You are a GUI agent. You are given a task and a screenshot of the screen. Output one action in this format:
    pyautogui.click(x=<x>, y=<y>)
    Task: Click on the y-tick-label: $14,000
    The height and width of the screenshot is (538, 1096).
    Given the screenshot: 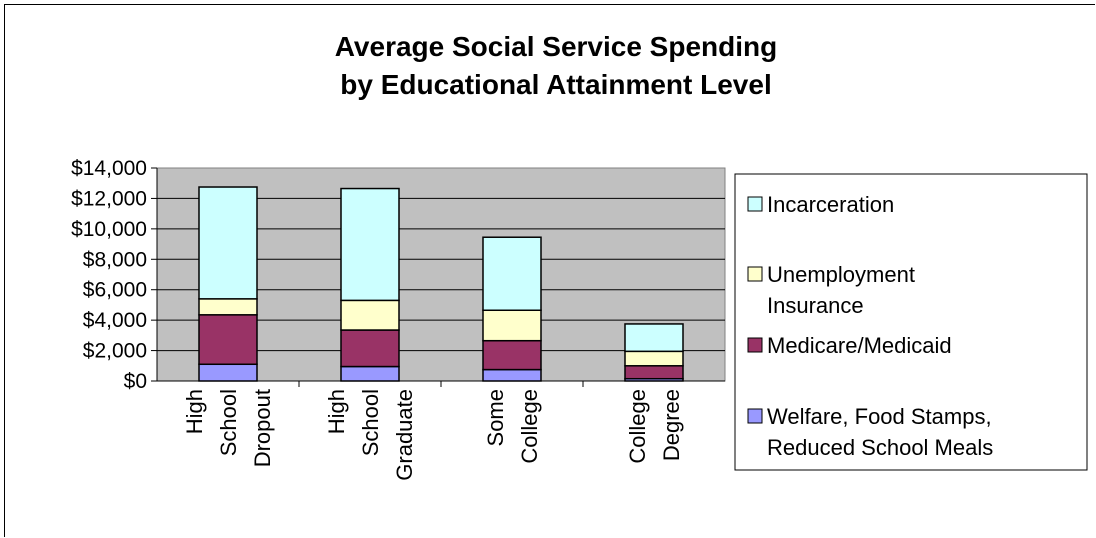 What is the action you would take?
    pyautogui.click(x=109, y=168)
    